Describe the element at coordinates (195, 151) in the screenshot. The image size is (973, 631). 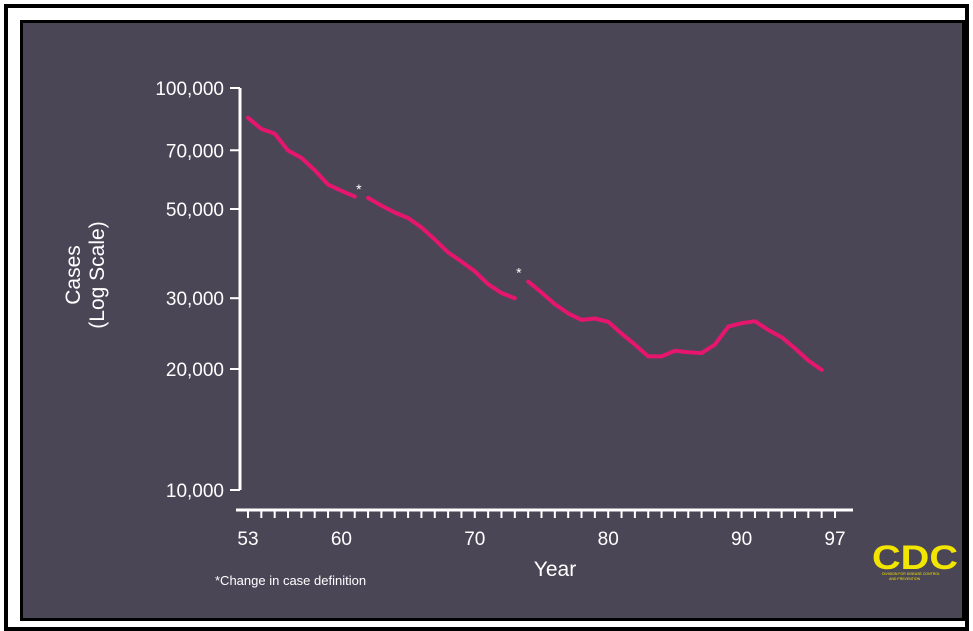
I see `y-tick-label: 70,000` at that location.